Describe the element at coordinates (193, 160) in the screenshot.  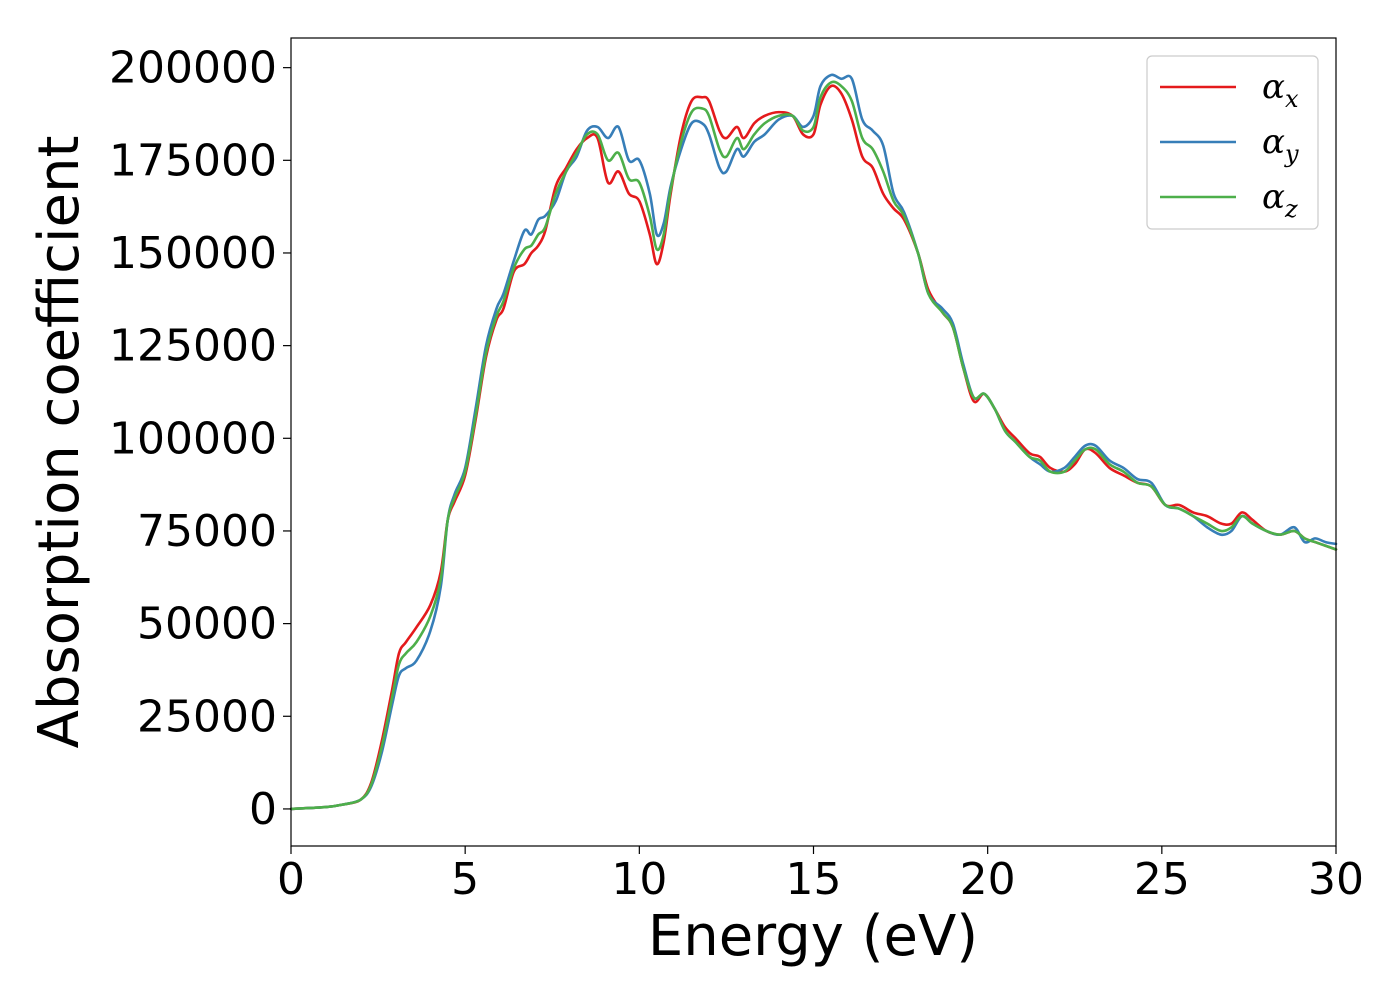
I see `y-tick-label: 175000` at that location.